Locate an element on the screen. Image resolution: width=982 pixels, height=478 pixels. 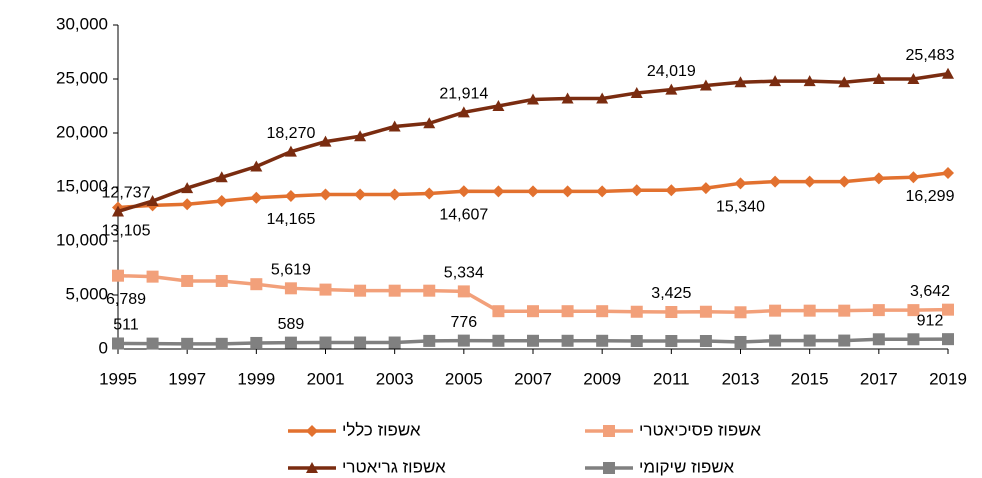
value-label: 14,607 is located at coordinates (463, 214).